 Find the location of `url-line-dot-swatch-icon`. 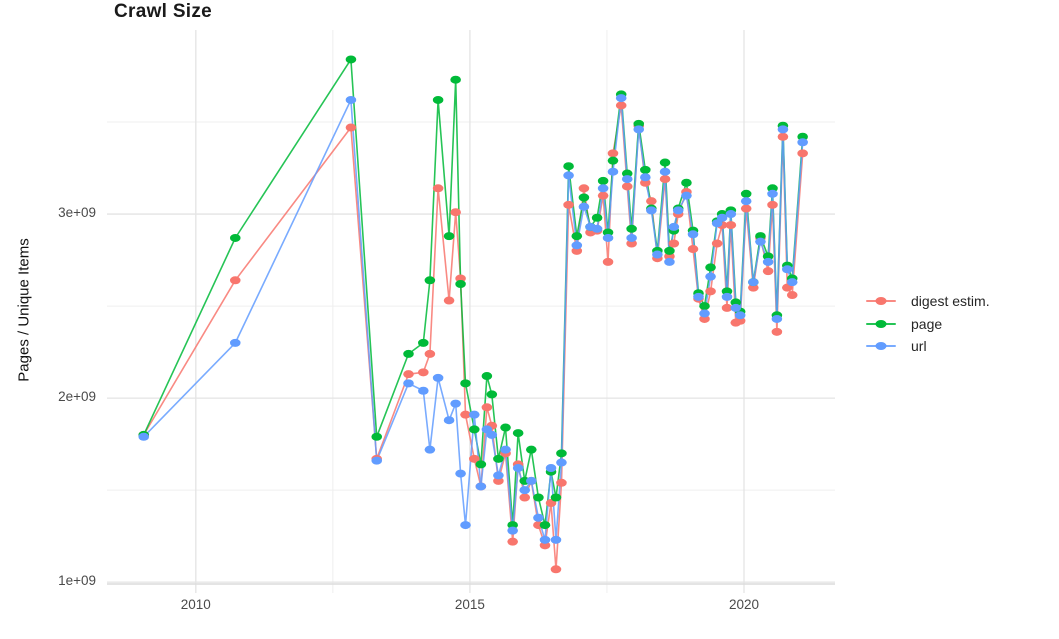

url-line-dot-swatch-icon is located at coordinates (881, 346).